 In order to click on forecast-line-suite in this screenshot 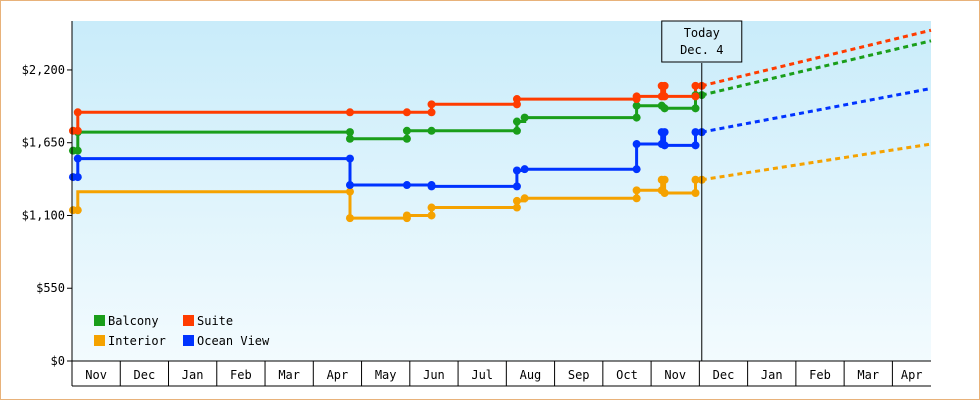, I will do `click(816, 58)`.